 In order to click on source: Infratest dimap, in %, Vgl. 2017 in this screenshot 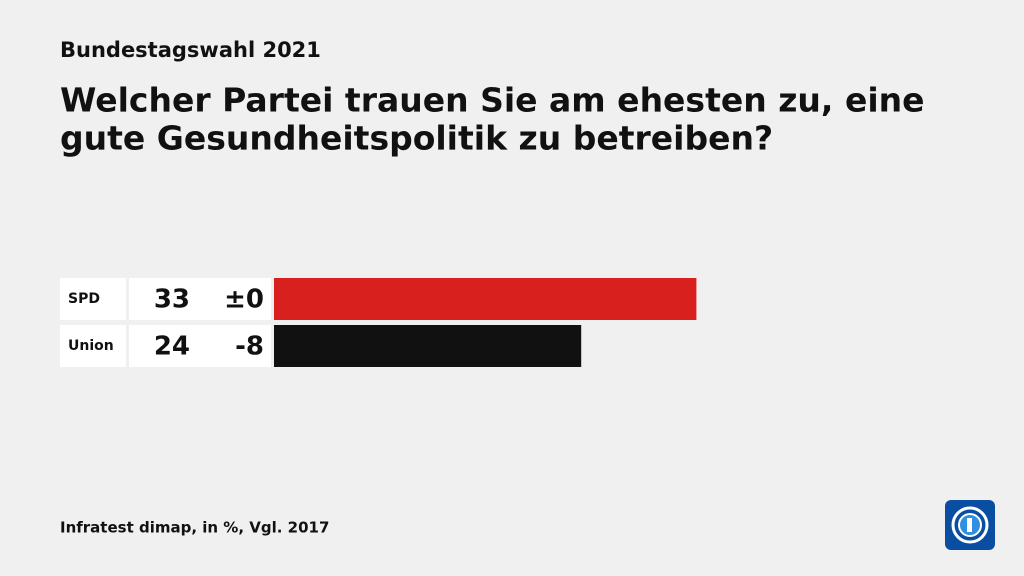, I will do `click(194, 528)`.